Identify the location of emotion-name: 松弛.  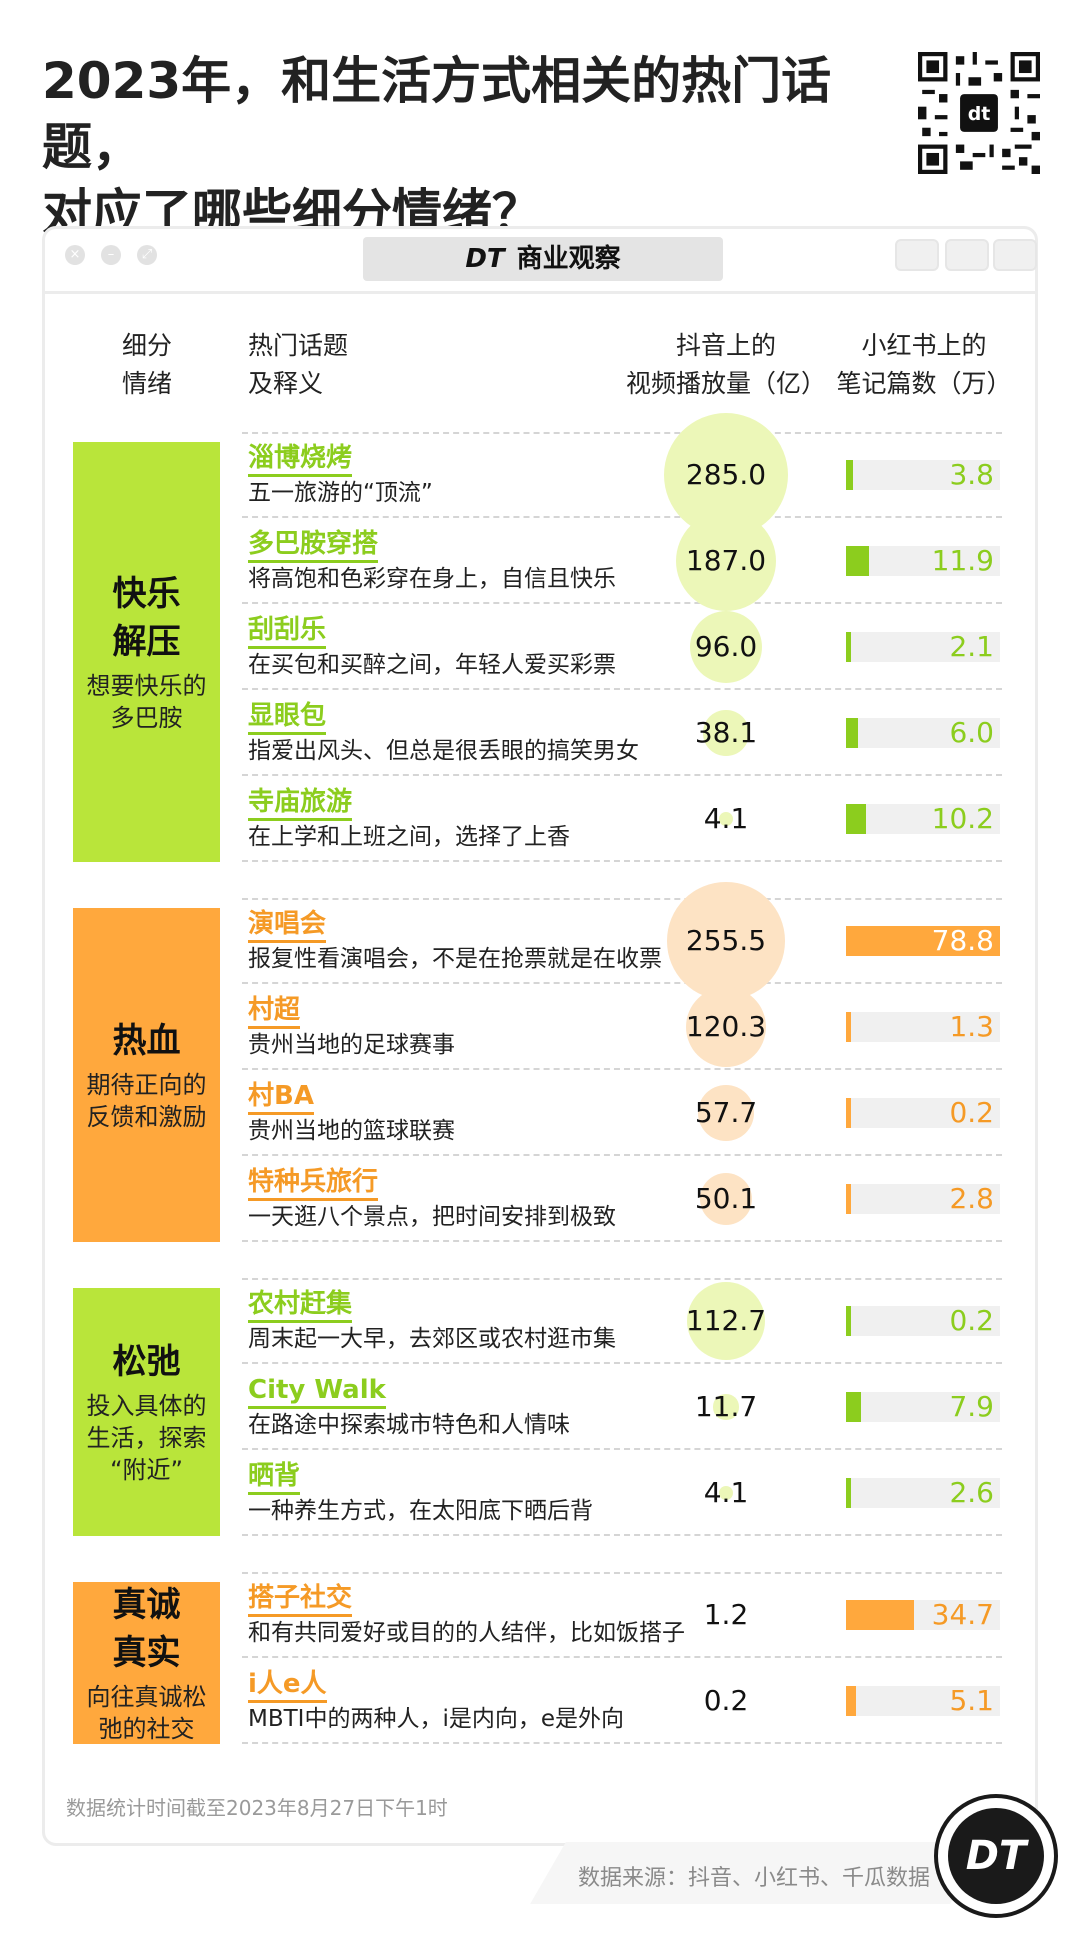
(146, 1362).